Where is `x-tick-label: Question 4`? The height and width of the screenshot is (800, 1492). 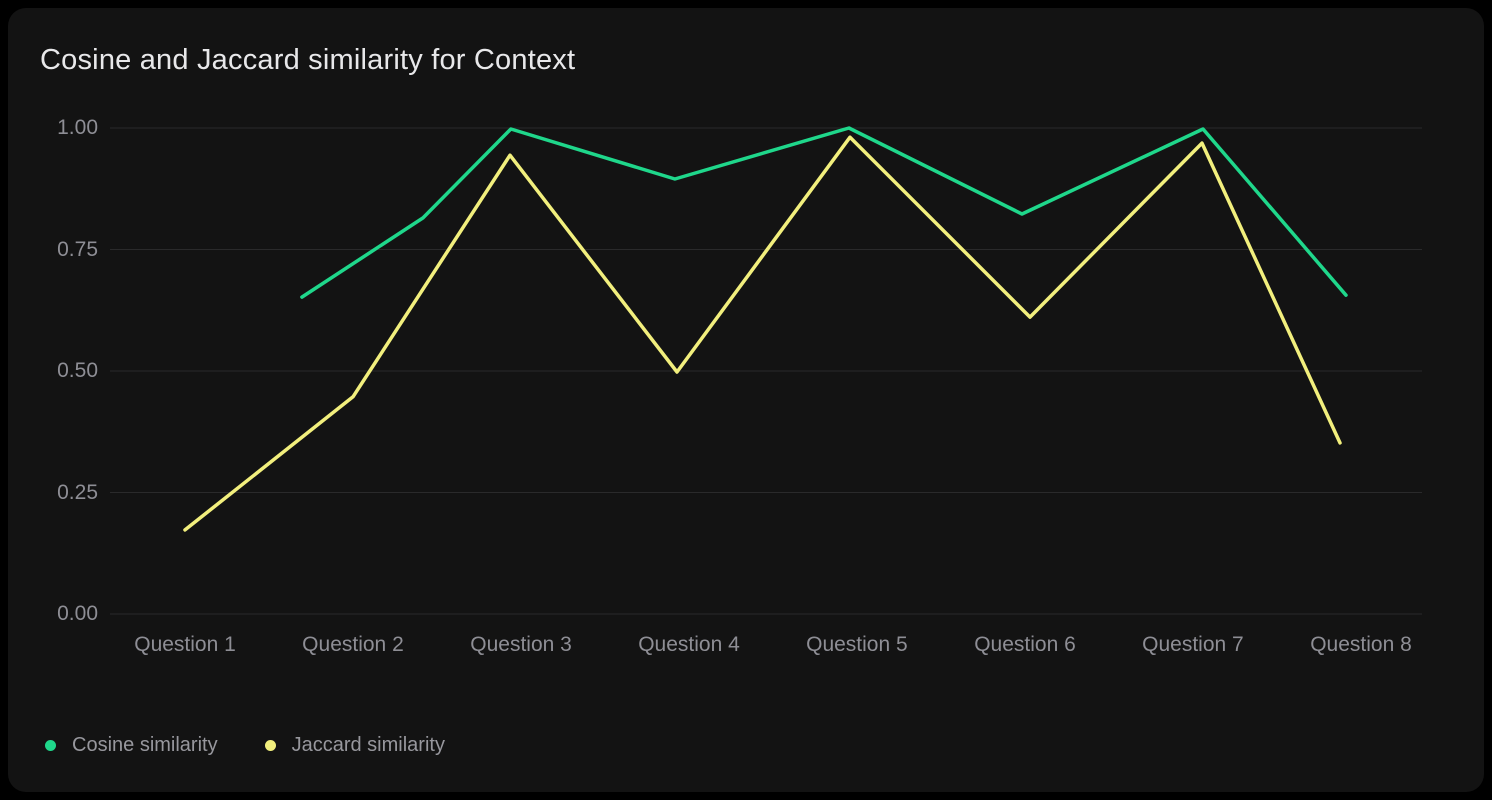 x-tick-label: Question 4 is located at coordinates (689, 644).